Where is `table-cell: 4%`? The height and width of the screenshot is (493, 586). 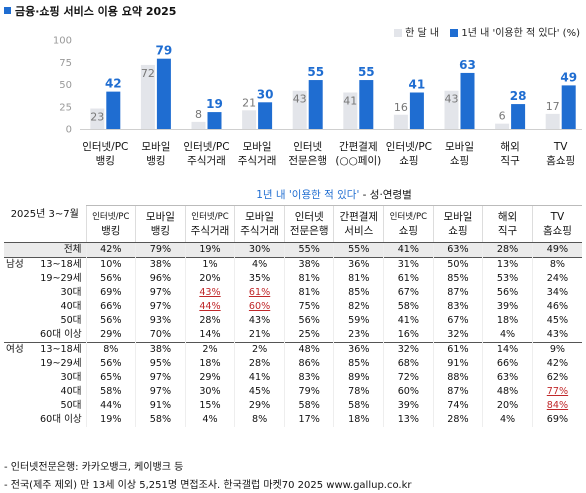
table-cell: 4% is located at coordinates (507, 335).